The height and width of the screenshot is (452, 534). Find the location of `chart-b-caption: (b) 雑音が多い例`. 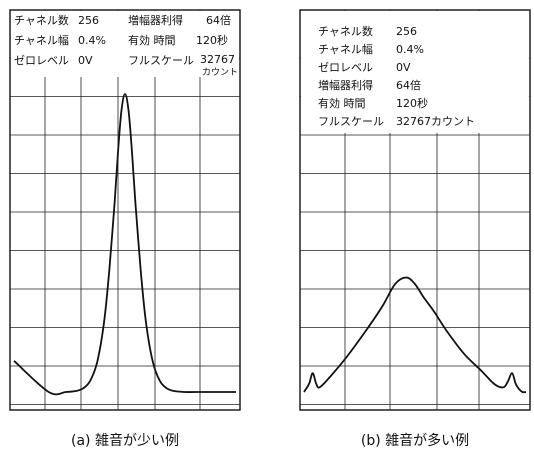

chart-b-caption: (b) 雑音が多い例 is located at coordinates (415, 440).